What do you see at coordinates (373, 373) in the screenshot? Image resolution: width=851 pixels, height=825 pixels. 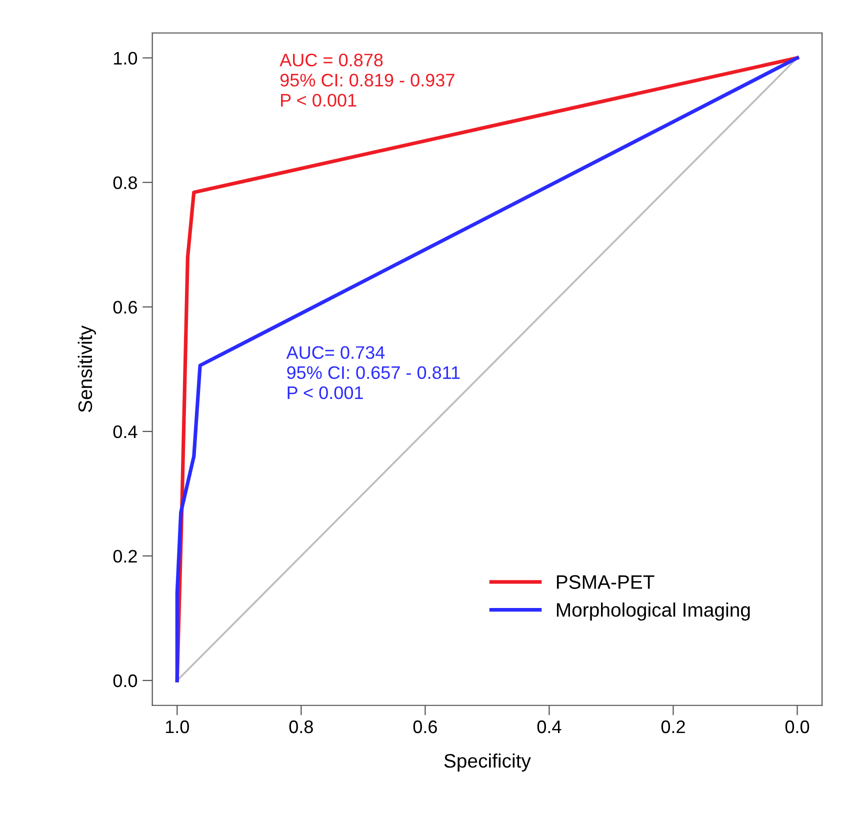 I see `annotation: AUC= 0.734 95% CI: 0.657 - 0.811 P < 0.001` at bounding box center [373, 373].